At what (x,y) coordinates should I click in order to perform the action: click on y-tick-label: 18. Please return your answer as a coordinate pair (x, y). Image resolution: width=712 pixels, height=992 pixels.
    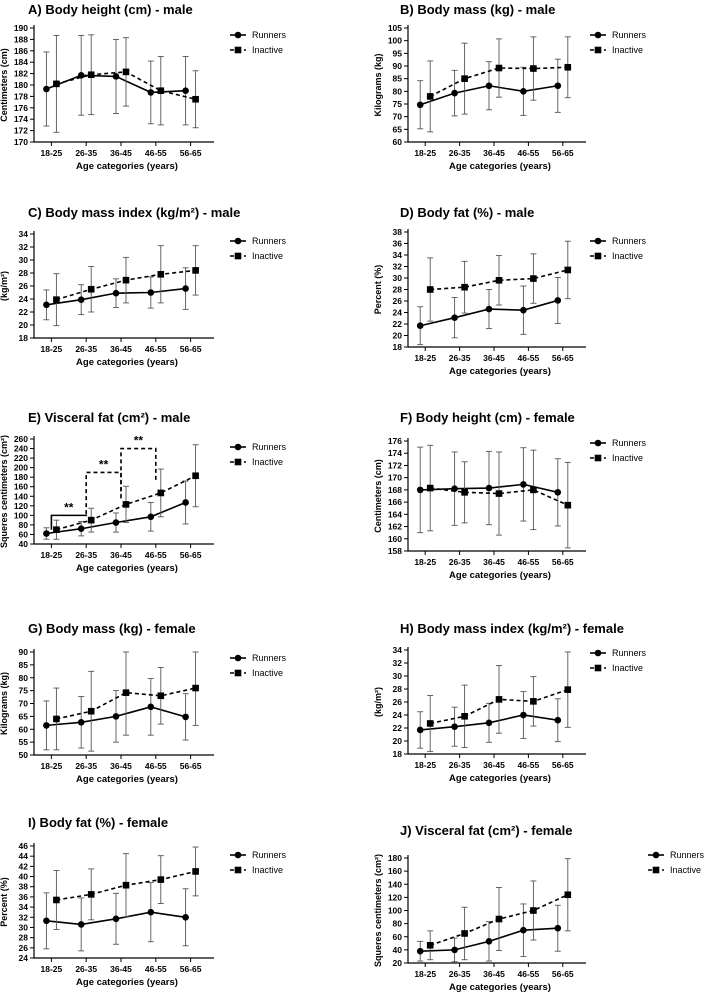
    Looking at the image, I should click on (24, 338).